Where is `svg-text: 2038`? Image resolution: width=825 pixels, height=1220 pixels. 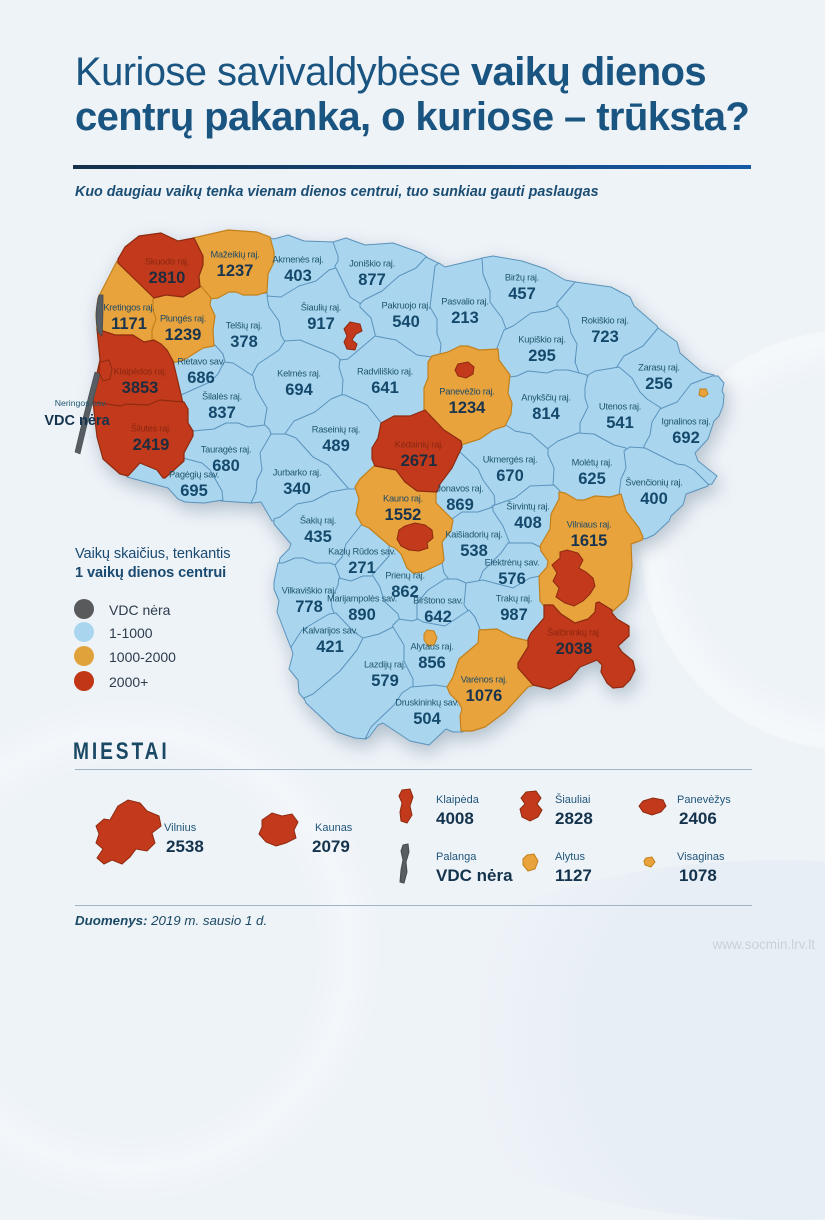
svg-text: 2038 is located at coordinates (574, 649).